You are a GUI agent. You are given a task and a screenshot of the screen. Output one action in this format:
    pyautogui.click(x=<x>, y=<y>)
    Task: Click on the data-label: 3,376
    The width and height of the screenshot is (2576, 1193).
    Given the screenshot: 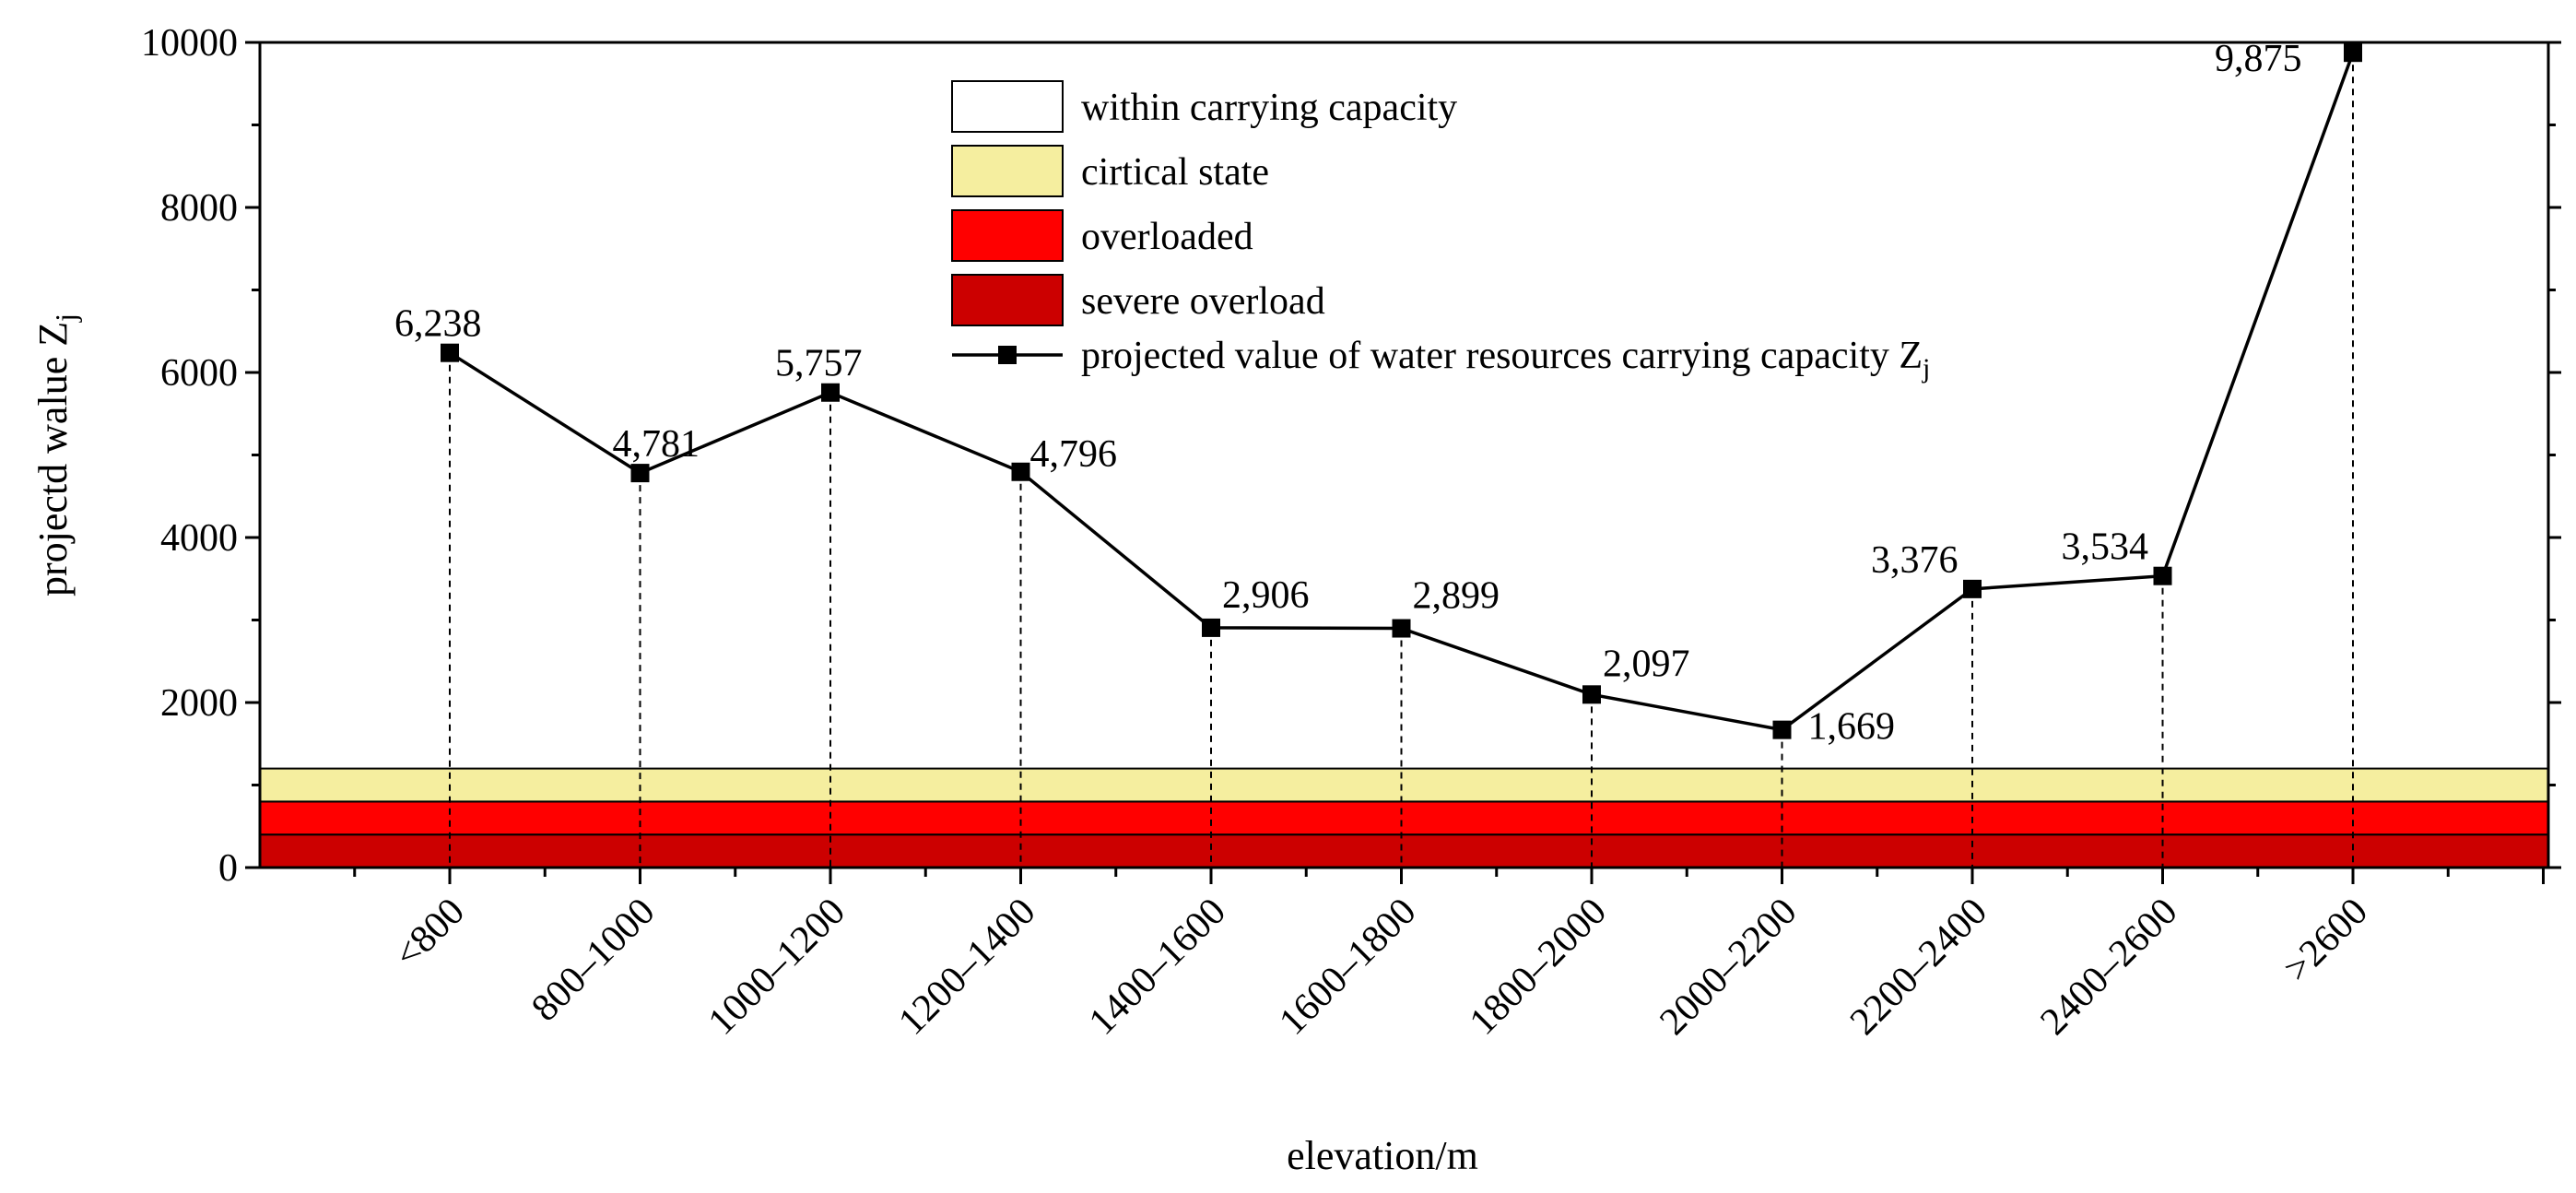 What is the action you would take?
    pyautogui.click(x=1914, y=560)
    